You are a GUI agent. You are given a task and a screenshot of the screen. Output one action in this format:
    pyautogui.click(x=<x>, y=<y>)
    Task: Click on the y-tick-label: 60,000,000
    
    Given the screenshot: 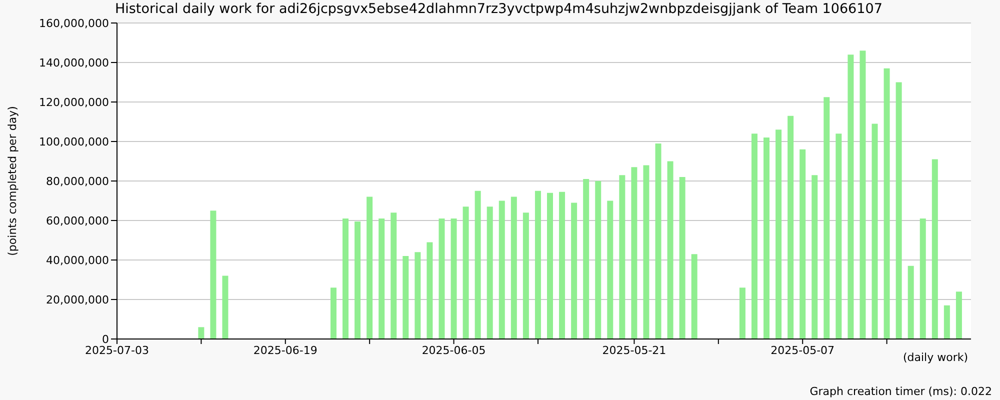 What is the action you would take?
    pyautogui.click(x=77, y=221)
    